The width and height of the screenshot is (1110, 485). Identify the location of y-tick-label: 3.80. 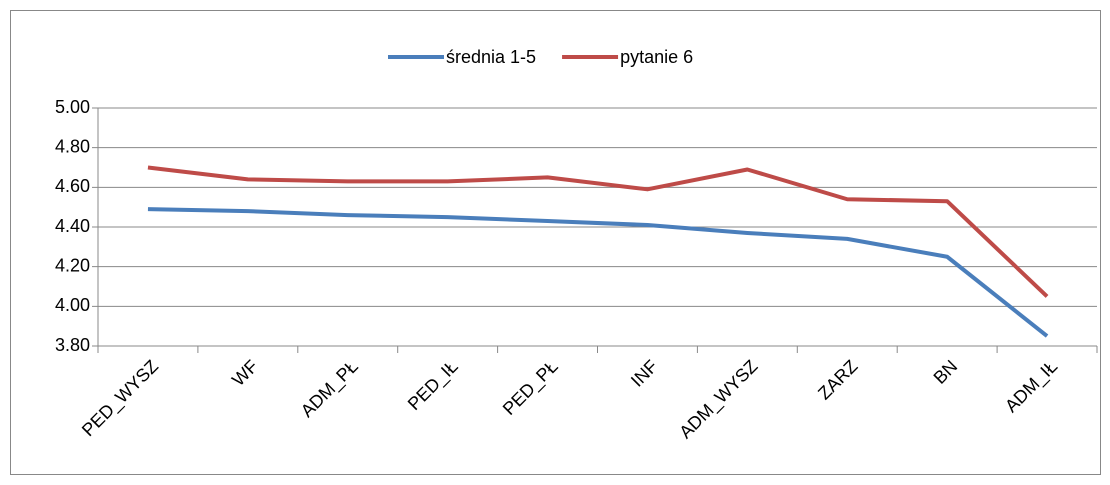
(72, 345).